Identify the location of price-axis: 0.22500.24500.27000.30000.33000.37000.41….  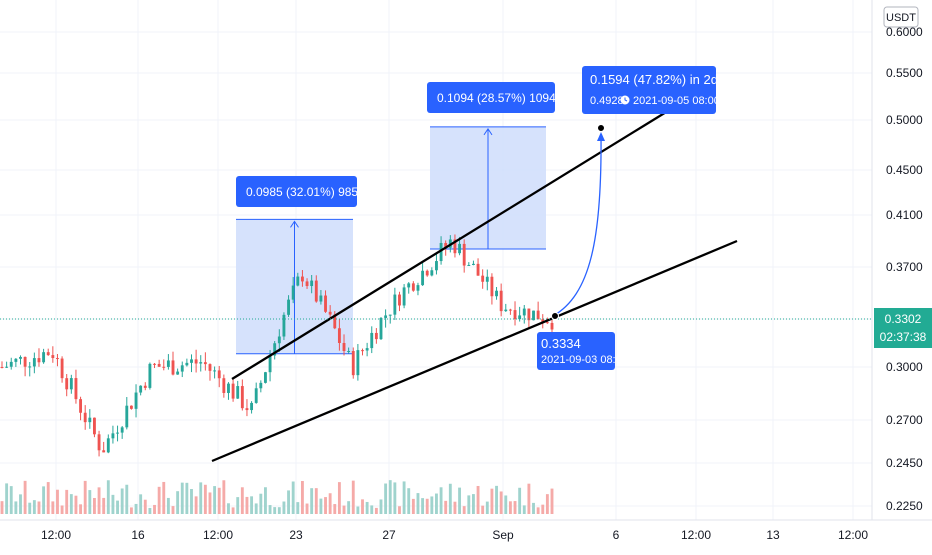
(901, 260).